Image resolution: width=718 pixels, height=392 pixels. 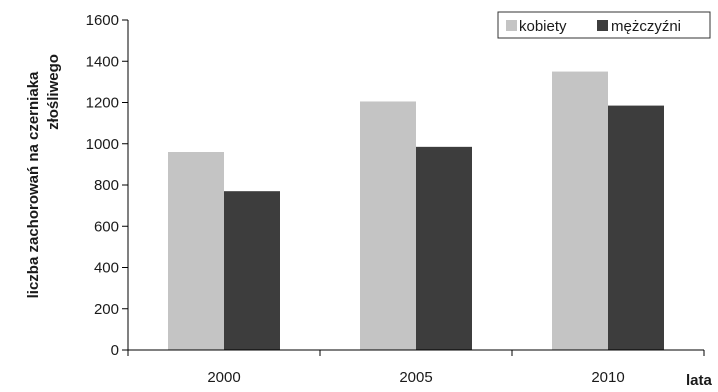 What do you see at coordinates (580, 210) in the screenshot?
I see `bar-kobiety-2010` at bounding box center [580, 210].